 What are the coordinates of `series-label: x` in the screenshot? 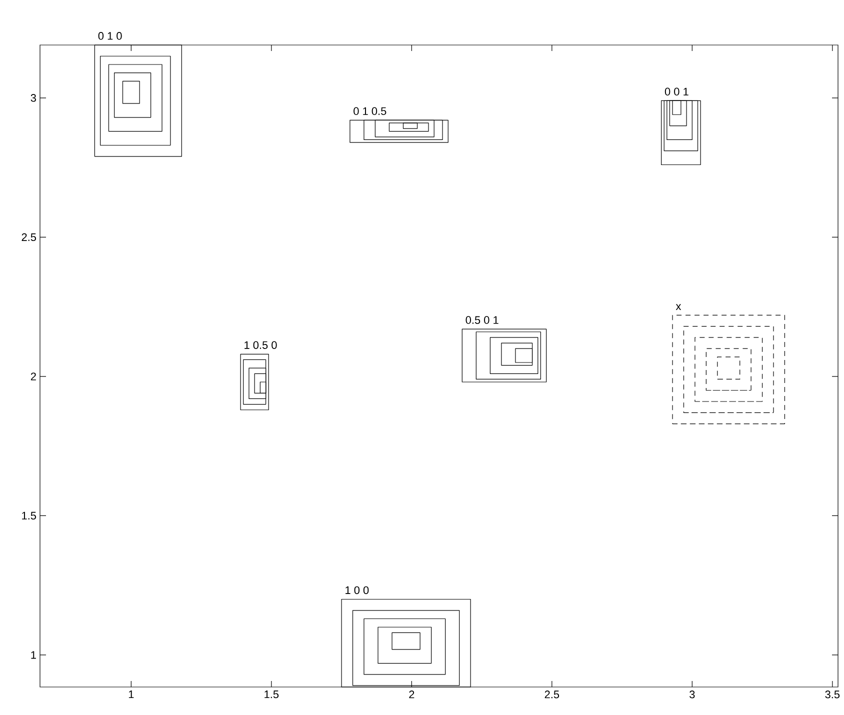 It's located at (679, 307).